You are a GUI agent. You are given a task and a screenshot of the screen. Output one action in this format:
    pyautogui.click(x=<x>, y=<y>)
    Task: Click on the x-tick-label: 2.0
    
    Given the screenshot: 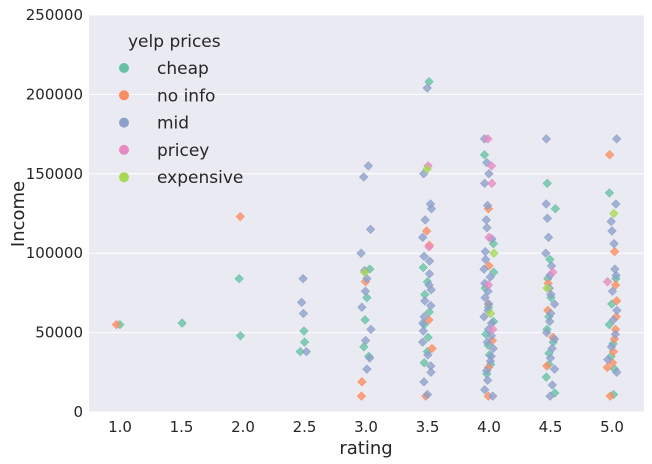 What is the action you would take?
    pyautogui.click(x=243, y=427)
    